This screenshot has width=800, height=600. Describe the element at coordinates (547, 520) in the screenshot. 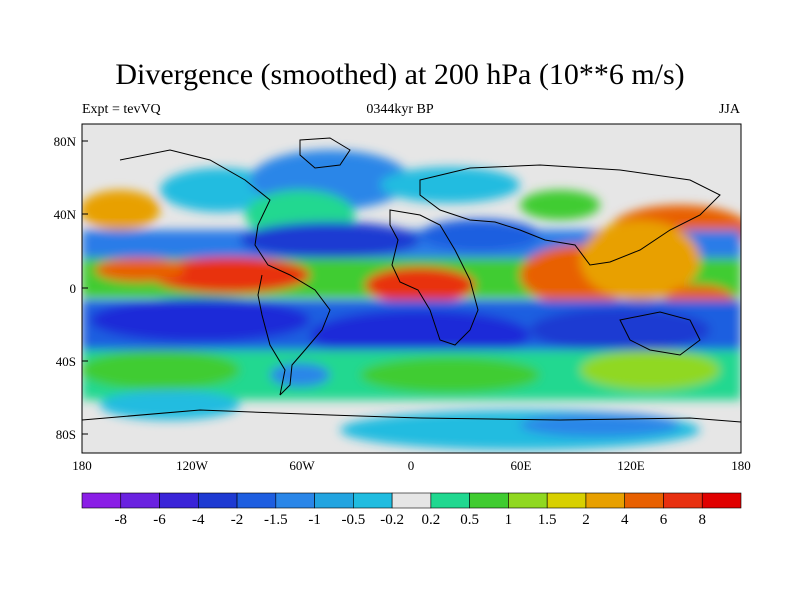

I see `colorbar-label: 1.5` at that location.